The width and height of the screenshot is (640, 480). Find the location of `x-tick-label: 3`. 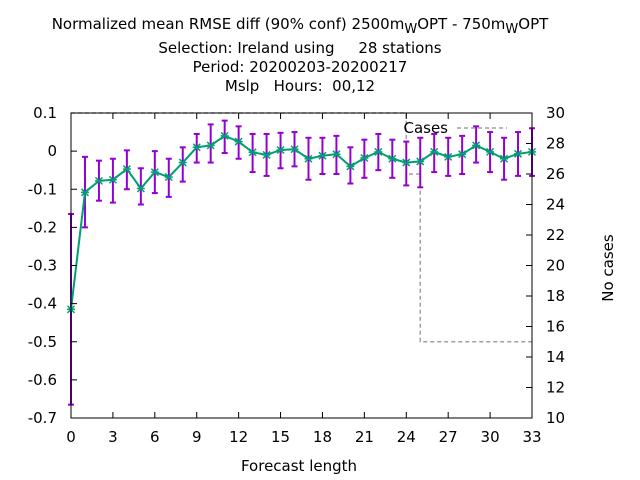

x-tick-label: 3 is located at coordinates (113, 437).